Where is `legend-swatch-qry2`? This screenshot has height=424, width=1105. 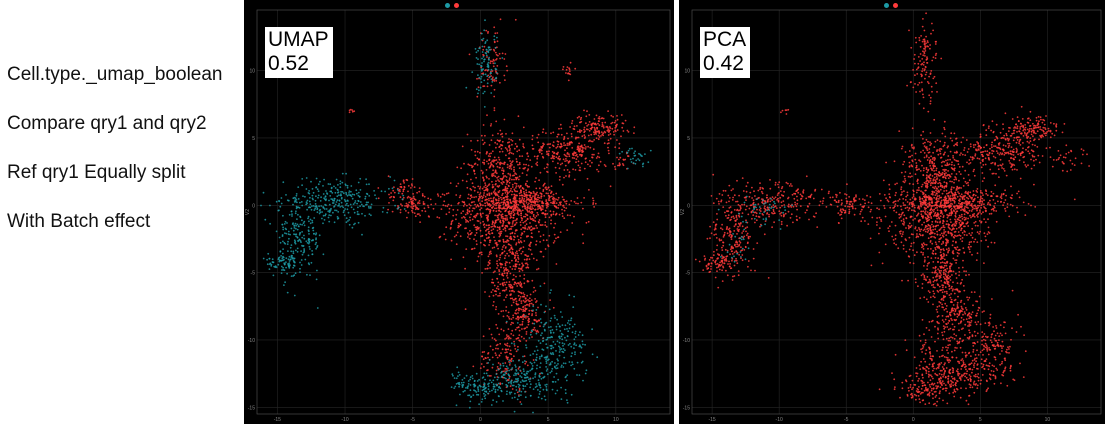 legend-swatch-qry2 is located at coordinates (447, 5).